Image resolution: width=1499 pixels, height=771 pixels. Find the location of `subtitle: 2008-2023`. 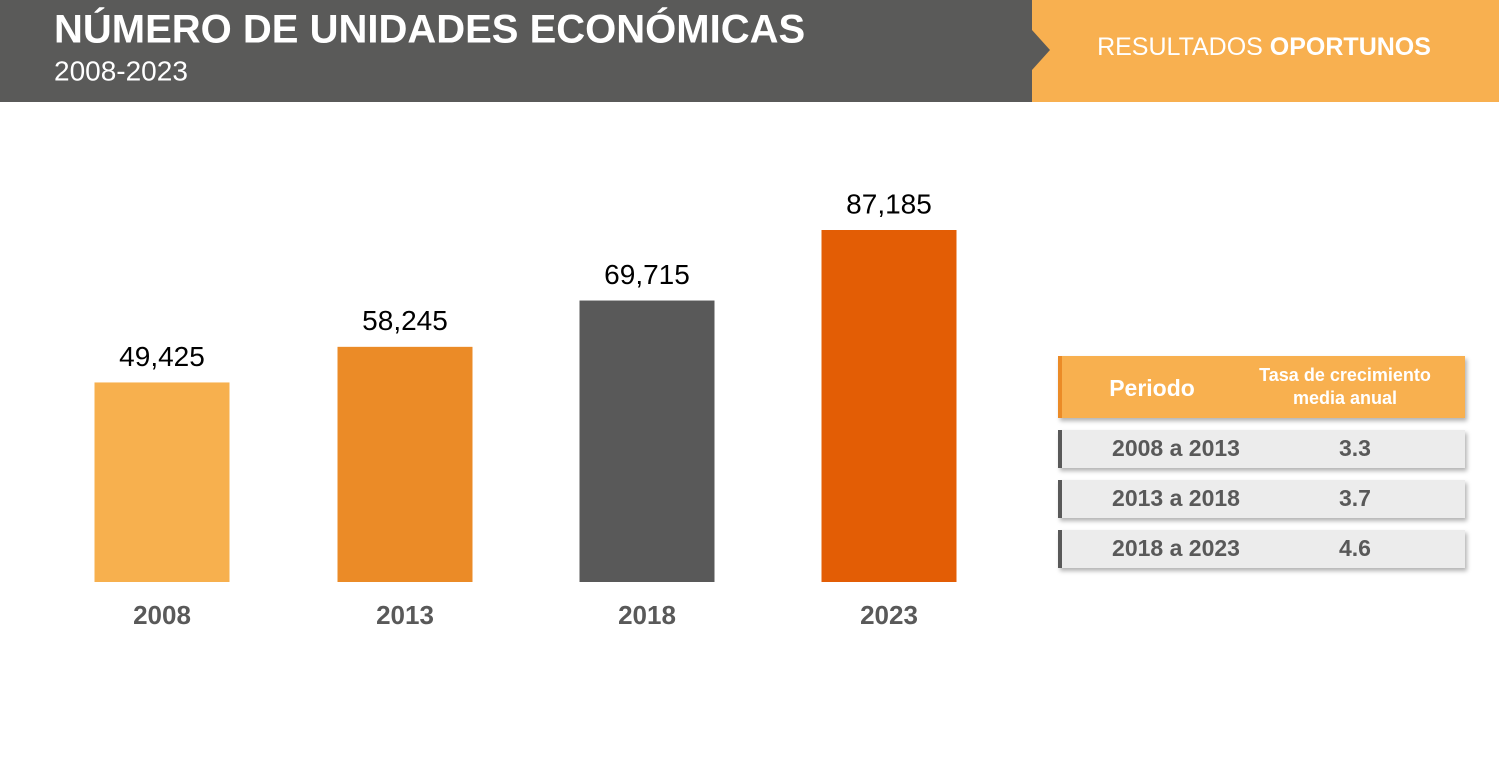

subtitle: 2008-2023 is located at coordinates (121, 70).